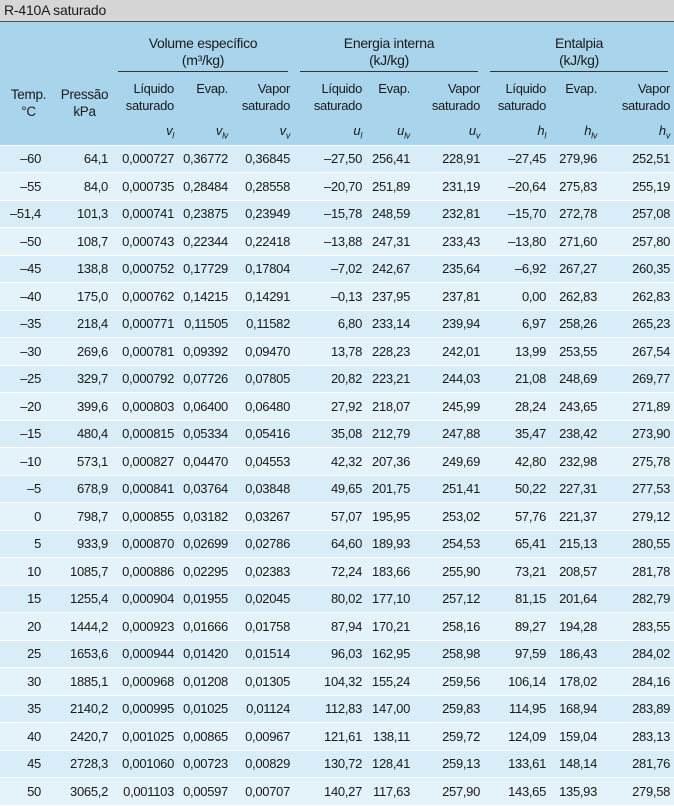 This screenshot has width=674, height=806. What do you see at coordinates (145, 626) in the screenshot?
I see `data-cell: 0,000923` at bounding box center [145, 626].